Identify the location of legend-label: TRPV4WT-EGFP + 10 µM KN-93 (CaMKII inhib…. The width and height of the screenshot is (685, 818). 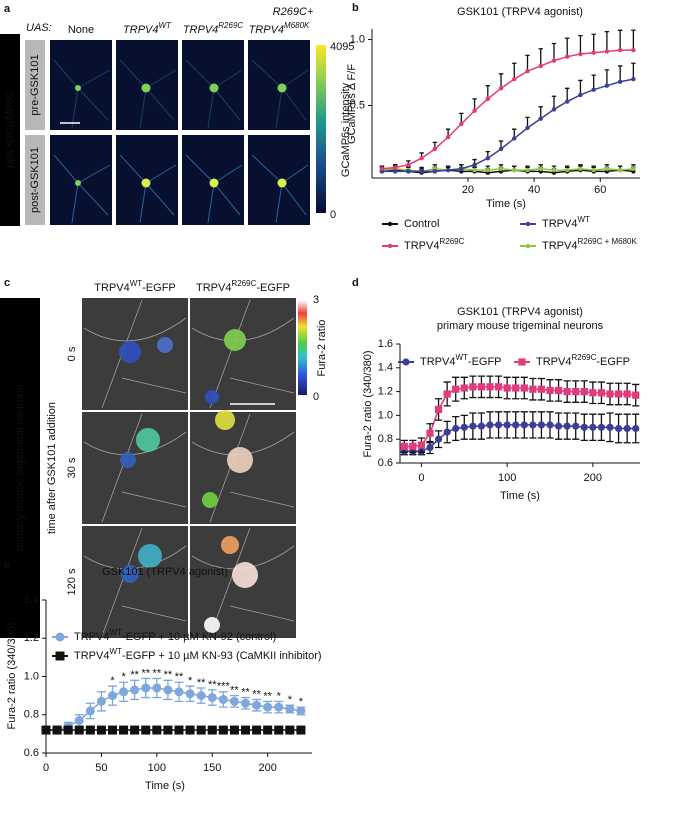
(198, 654).